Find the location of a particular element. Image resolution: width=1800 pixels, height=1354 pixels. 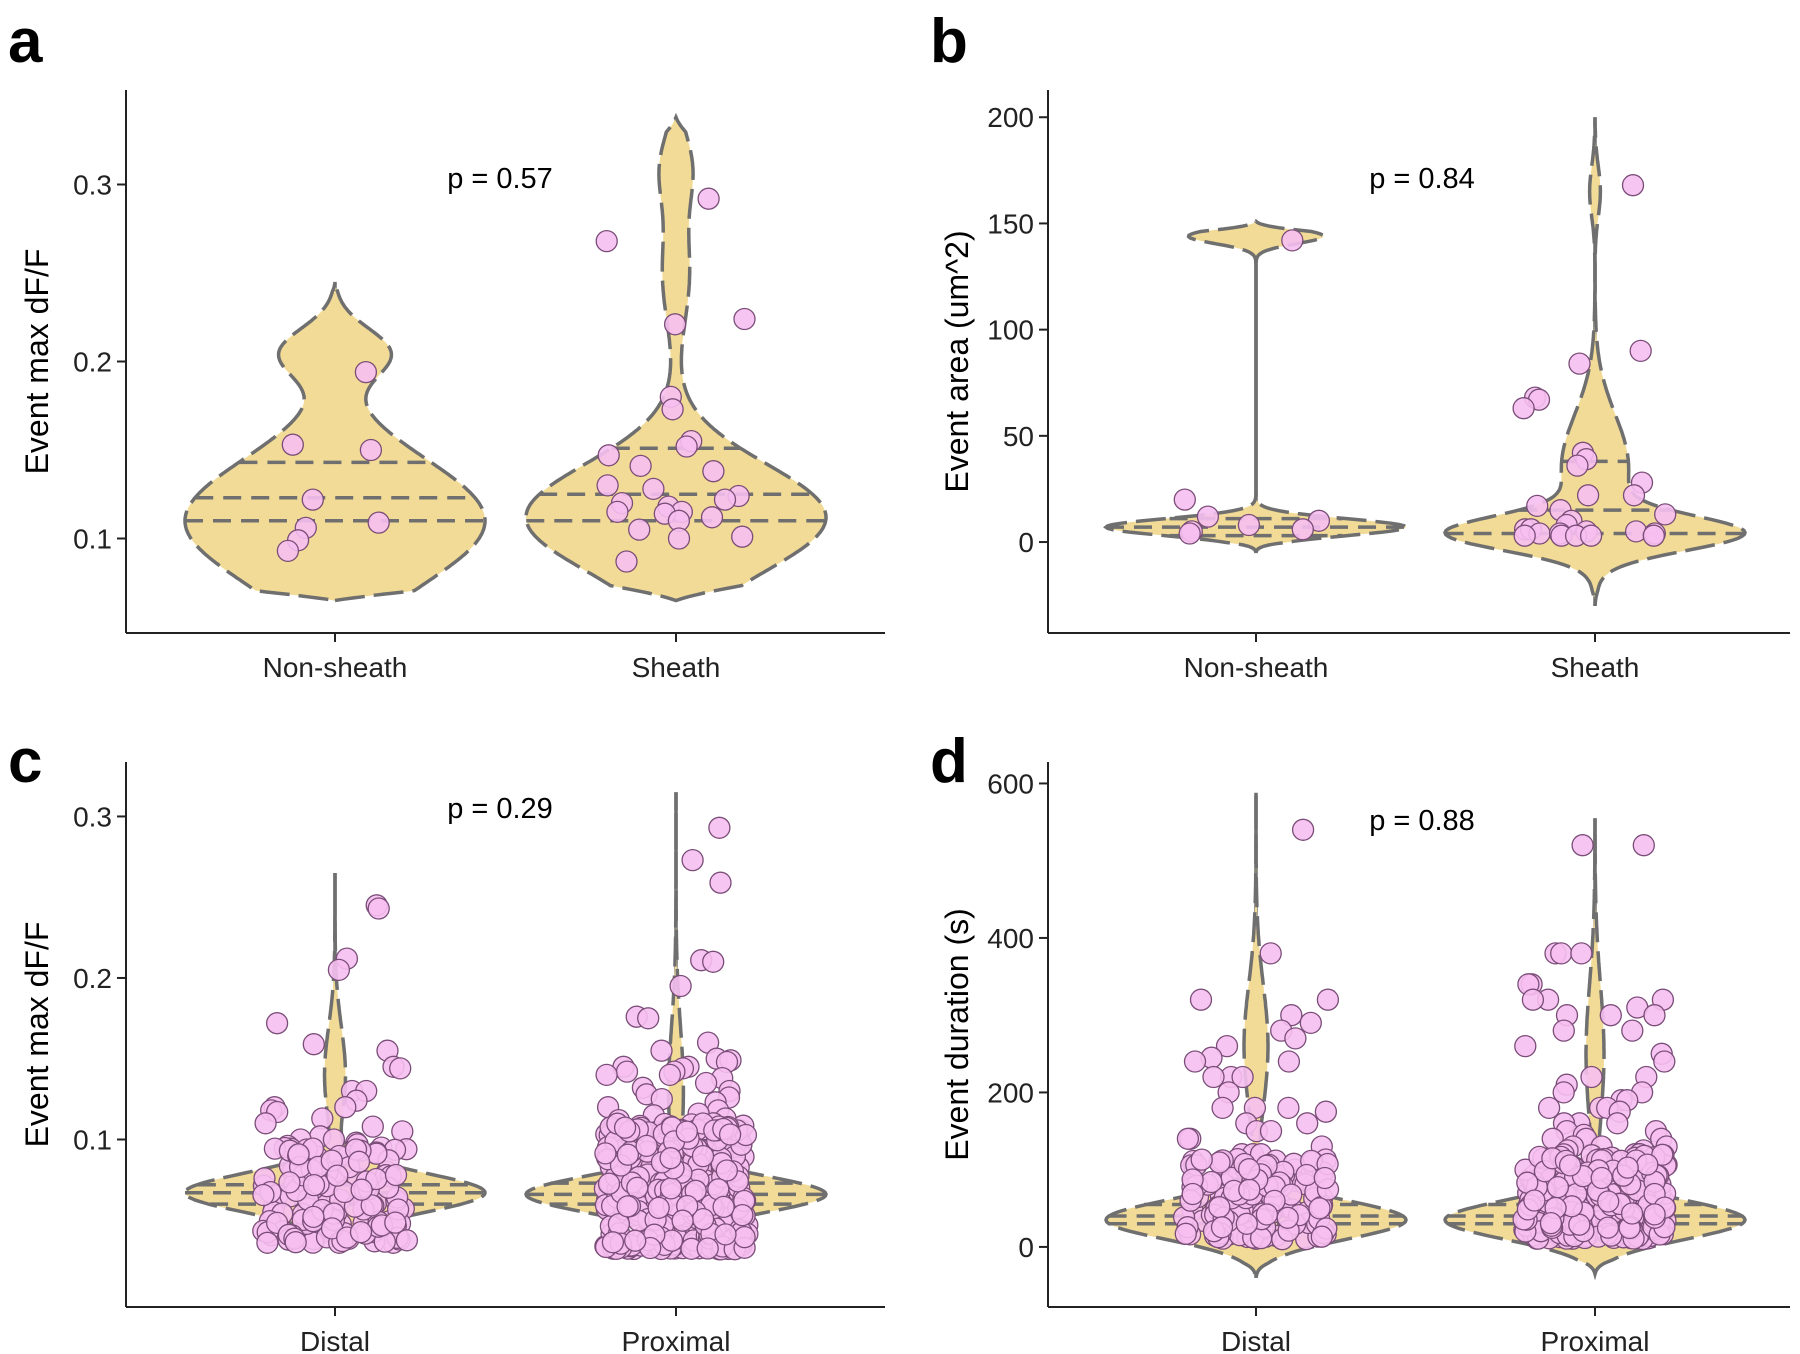

y-tick-label: 50 is located at coordinates (1018, 436).